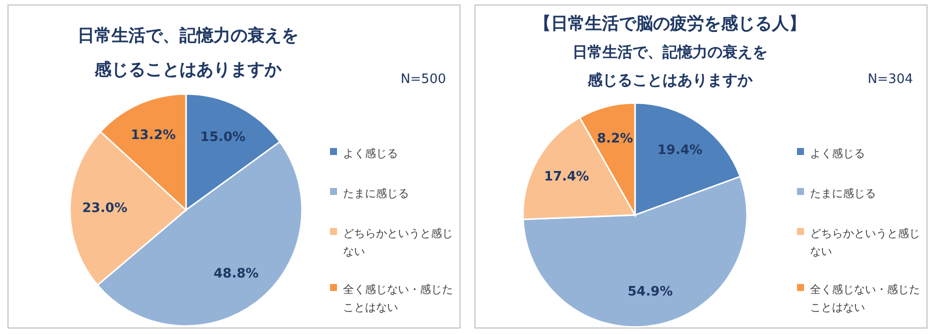 The width and height of the screenshot is (933, 334). What do you see at coordinates (679, 150) in the screenshot?
I see `data-label: 19.4%` at bounding box center [679, 150].